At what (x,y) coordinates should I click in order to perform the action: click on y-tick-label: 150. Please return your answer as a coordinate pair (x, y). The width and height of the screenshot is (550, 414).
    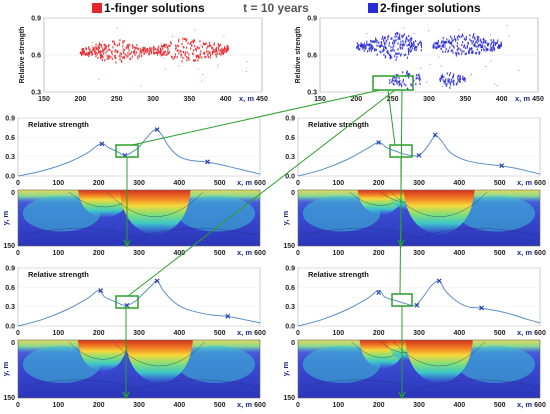
    Looking at the image, I should click on (9, 246).